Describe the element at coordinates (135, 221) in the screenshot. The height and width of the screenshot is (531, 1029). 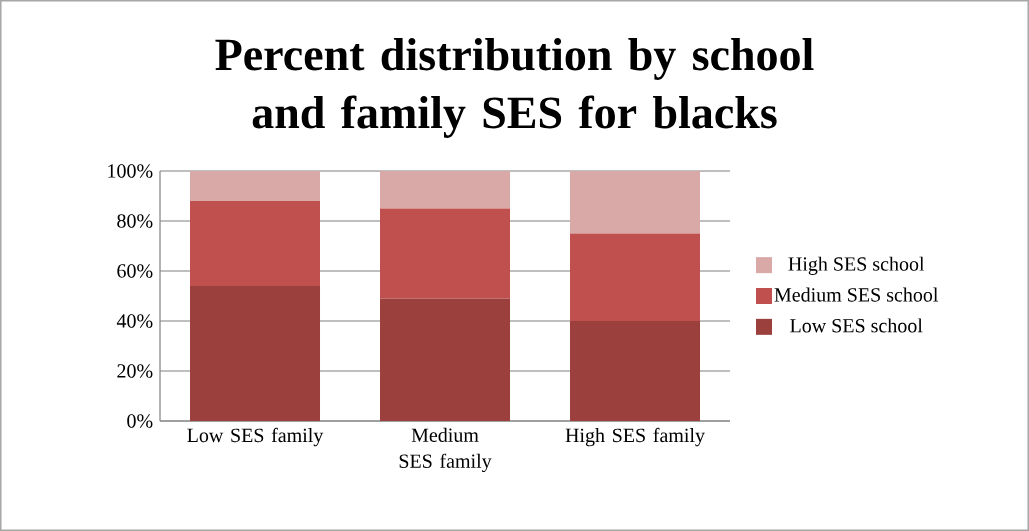
I see `y-tick-label: 80%` at that location.